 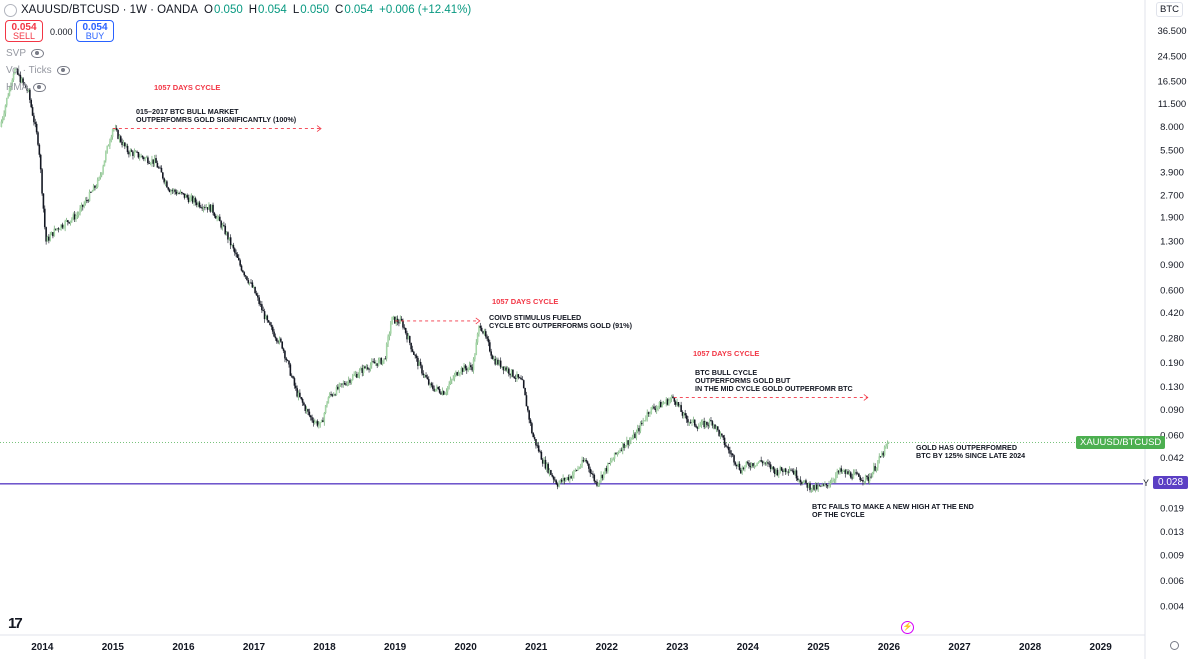 I want to click on currency-button: BTC, so click(x=1169, y=9).